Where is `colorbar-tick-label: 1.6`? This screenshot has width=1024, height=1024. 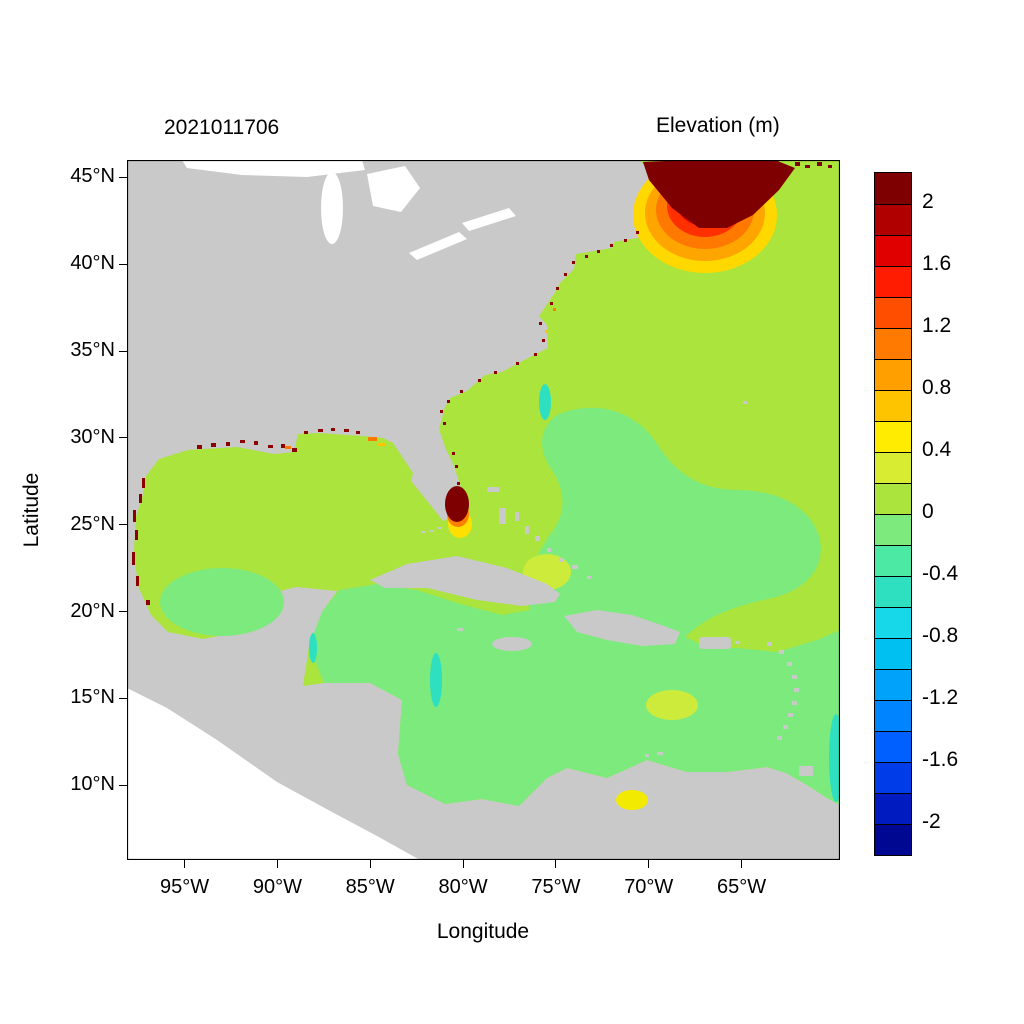
colorbar-tick-label: 1.6 is located at coordinates (937, 263).